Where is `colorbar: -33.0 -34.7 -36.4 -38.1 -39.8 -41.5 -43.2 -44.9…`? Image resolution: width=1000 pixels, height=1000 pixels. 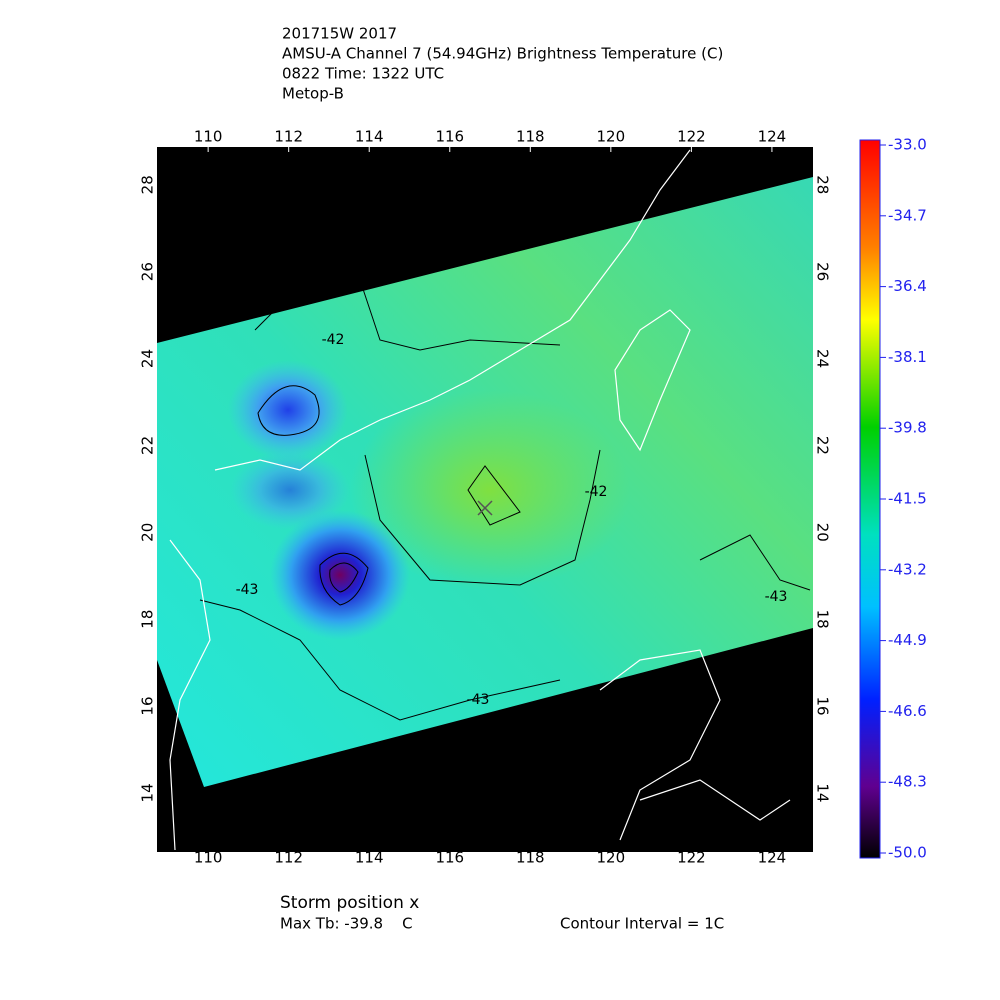 colorbar: -33.0 -34.7 -36.4 -38.1 -39.8 -41.5 -43.2 -44.9… is located at coordinates (893, 499).